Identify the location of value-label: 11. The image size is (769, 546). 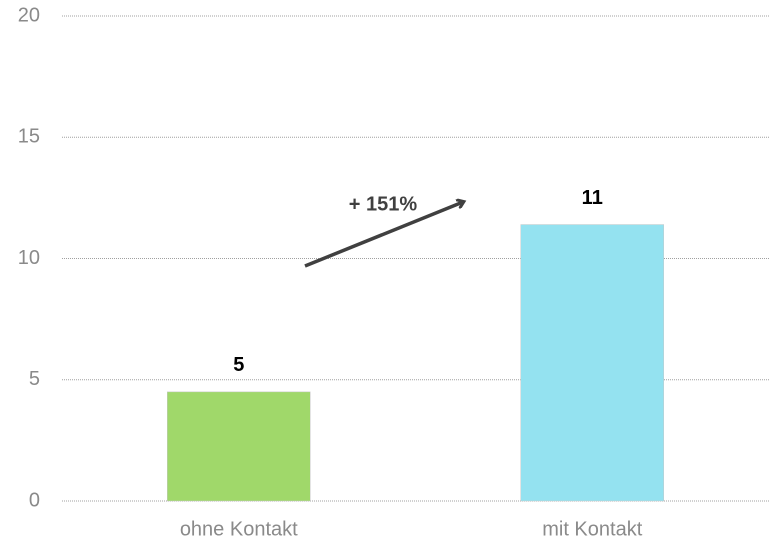
(592, 198).